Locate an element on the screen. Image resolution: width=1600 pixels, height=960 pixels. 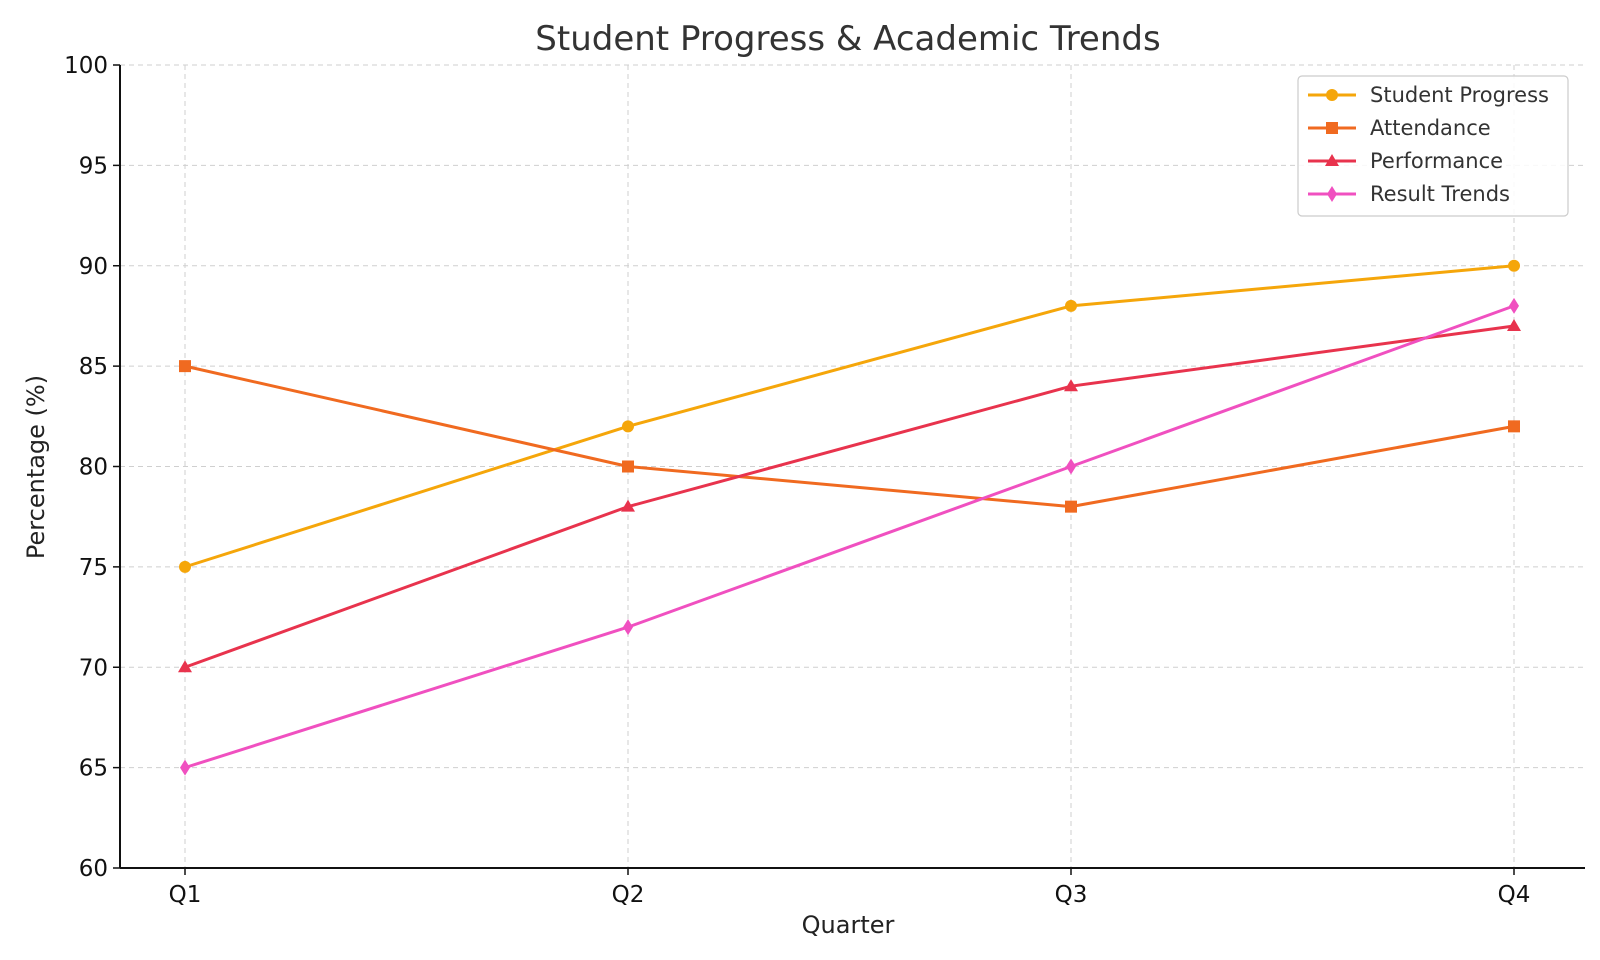
x-tick-label: Q1 is located at coordinates (185, 895).